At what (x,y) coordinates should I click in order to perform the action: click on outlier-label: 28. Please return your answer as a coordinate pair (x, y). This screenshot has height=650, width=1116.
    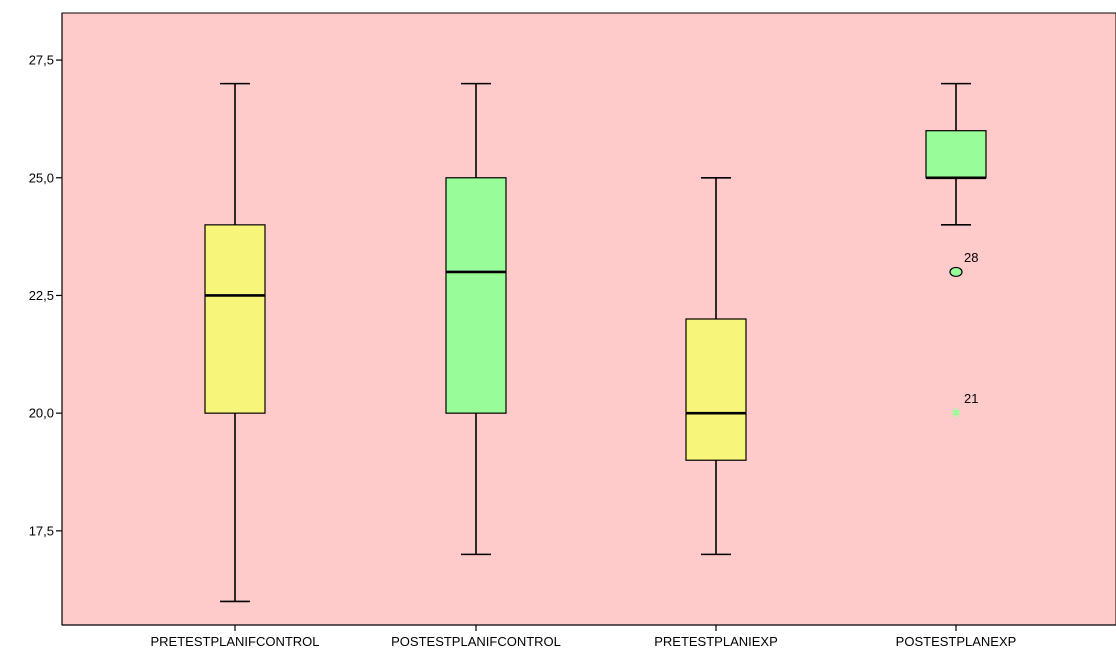
    Looking at the image, I should click on (971, 257).